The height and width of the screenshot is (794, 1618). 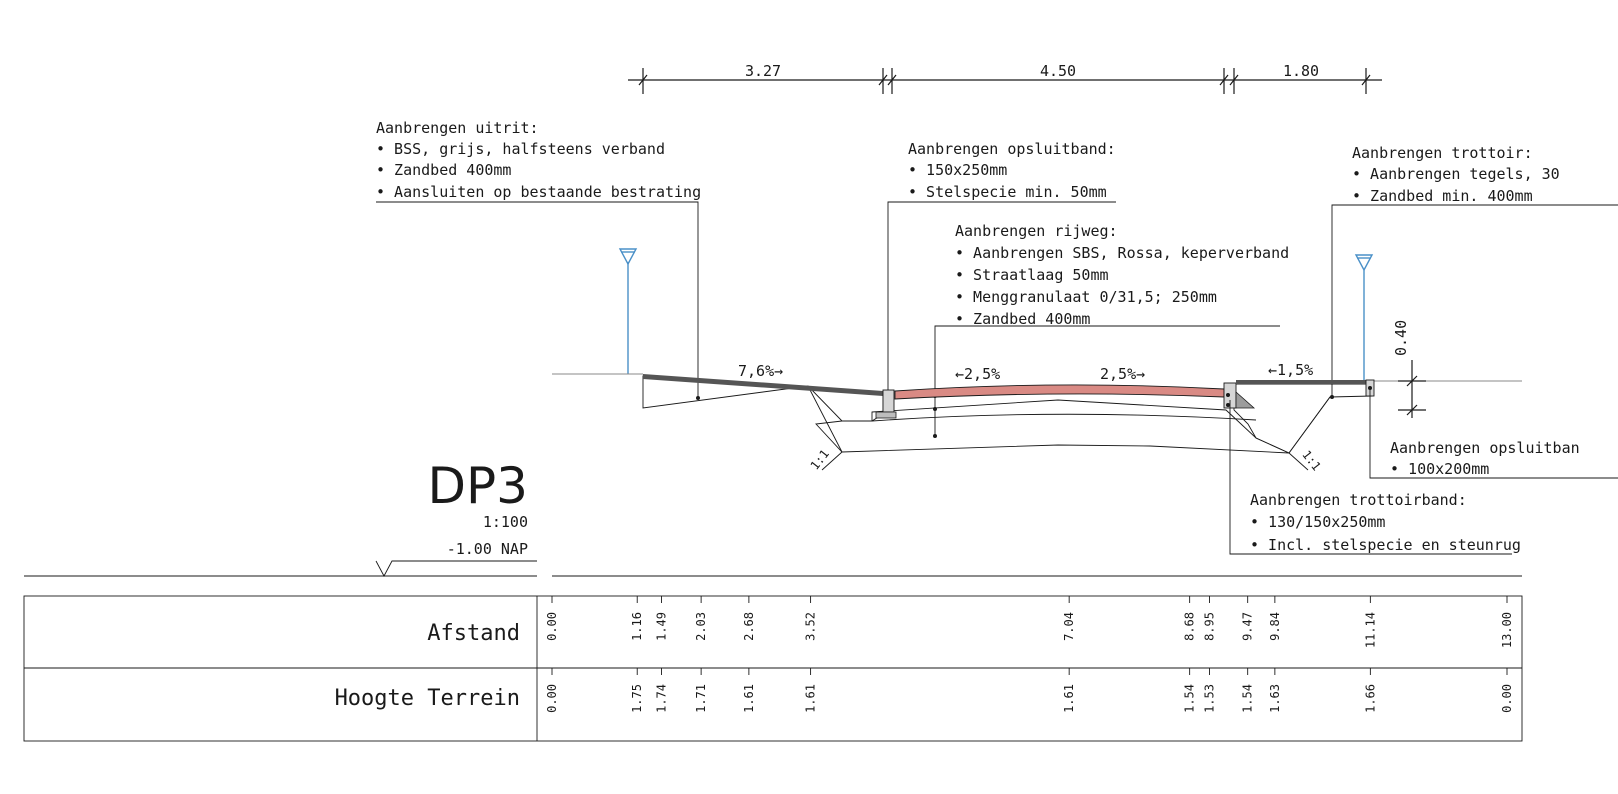 What do you see at coordinates (1317, 522) in the screenshot?
I see `note-trottoirband-item-1: • 130/150x250mm` at bounding box center [1317, 522].